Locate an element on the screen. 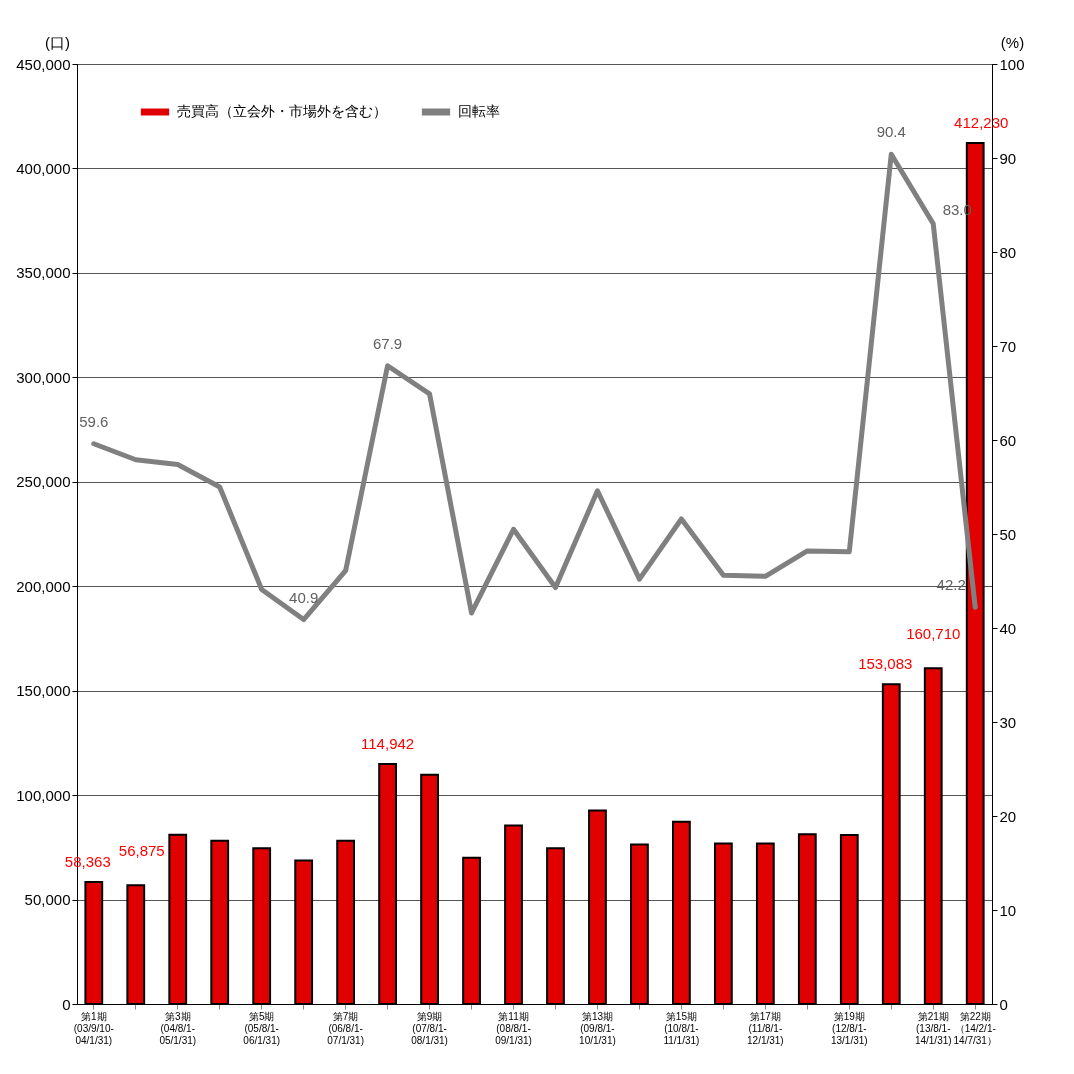 This screenshot has height=1074, width=1074. x-tick-label: 第5期(05/8/1-06/1/31) is located at coordinates (262, 1028).